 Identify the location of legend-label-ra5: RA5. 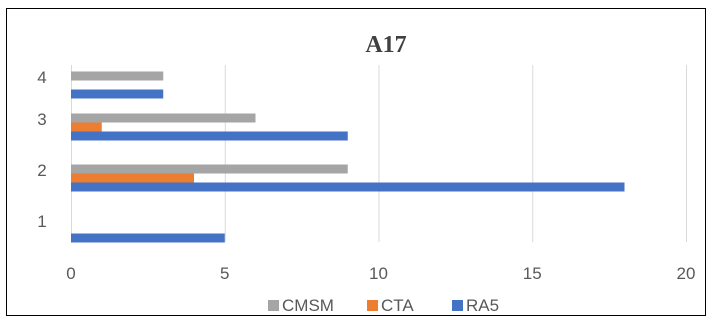
(482, 305).